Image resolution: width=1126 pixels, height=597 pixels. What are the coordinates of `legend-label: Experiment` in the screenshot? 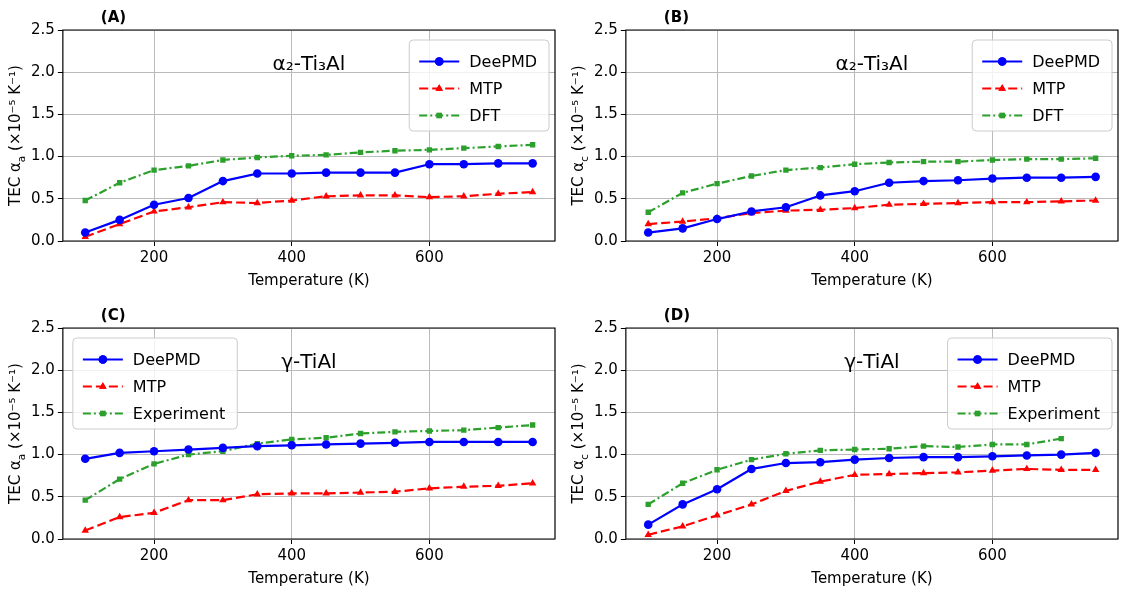 It's located at (1054, 413).